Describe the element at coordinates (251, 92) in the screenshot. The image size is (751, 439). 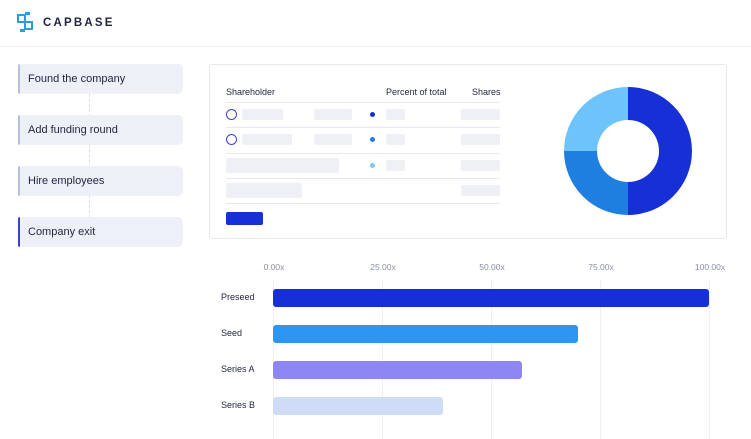
I see `column-header-shareholder: Shareholder` at that location.